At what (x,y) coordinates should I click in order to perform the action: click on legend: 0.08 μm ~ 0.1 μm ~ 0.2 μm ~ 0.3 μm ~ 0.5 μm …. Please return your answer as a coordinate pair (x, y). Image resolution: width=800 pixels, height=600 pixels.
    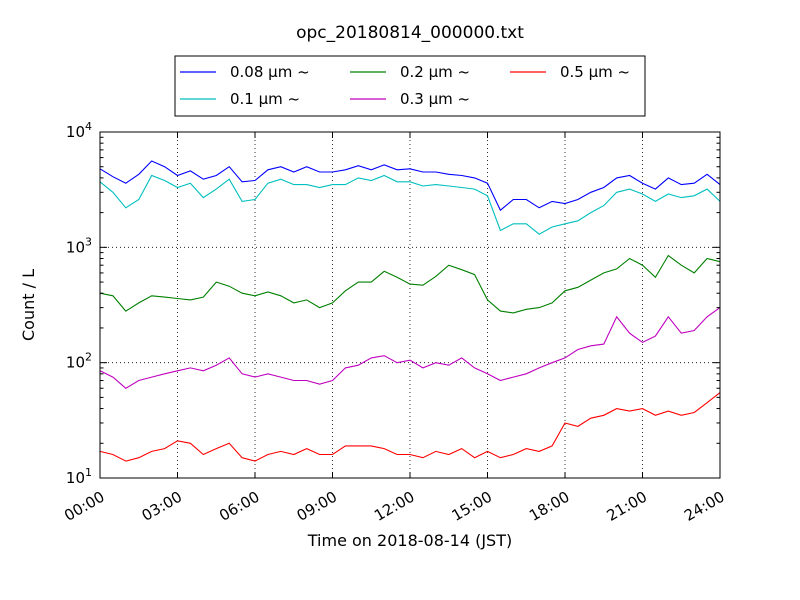
    Looking at the image, I should click on (410, 86).